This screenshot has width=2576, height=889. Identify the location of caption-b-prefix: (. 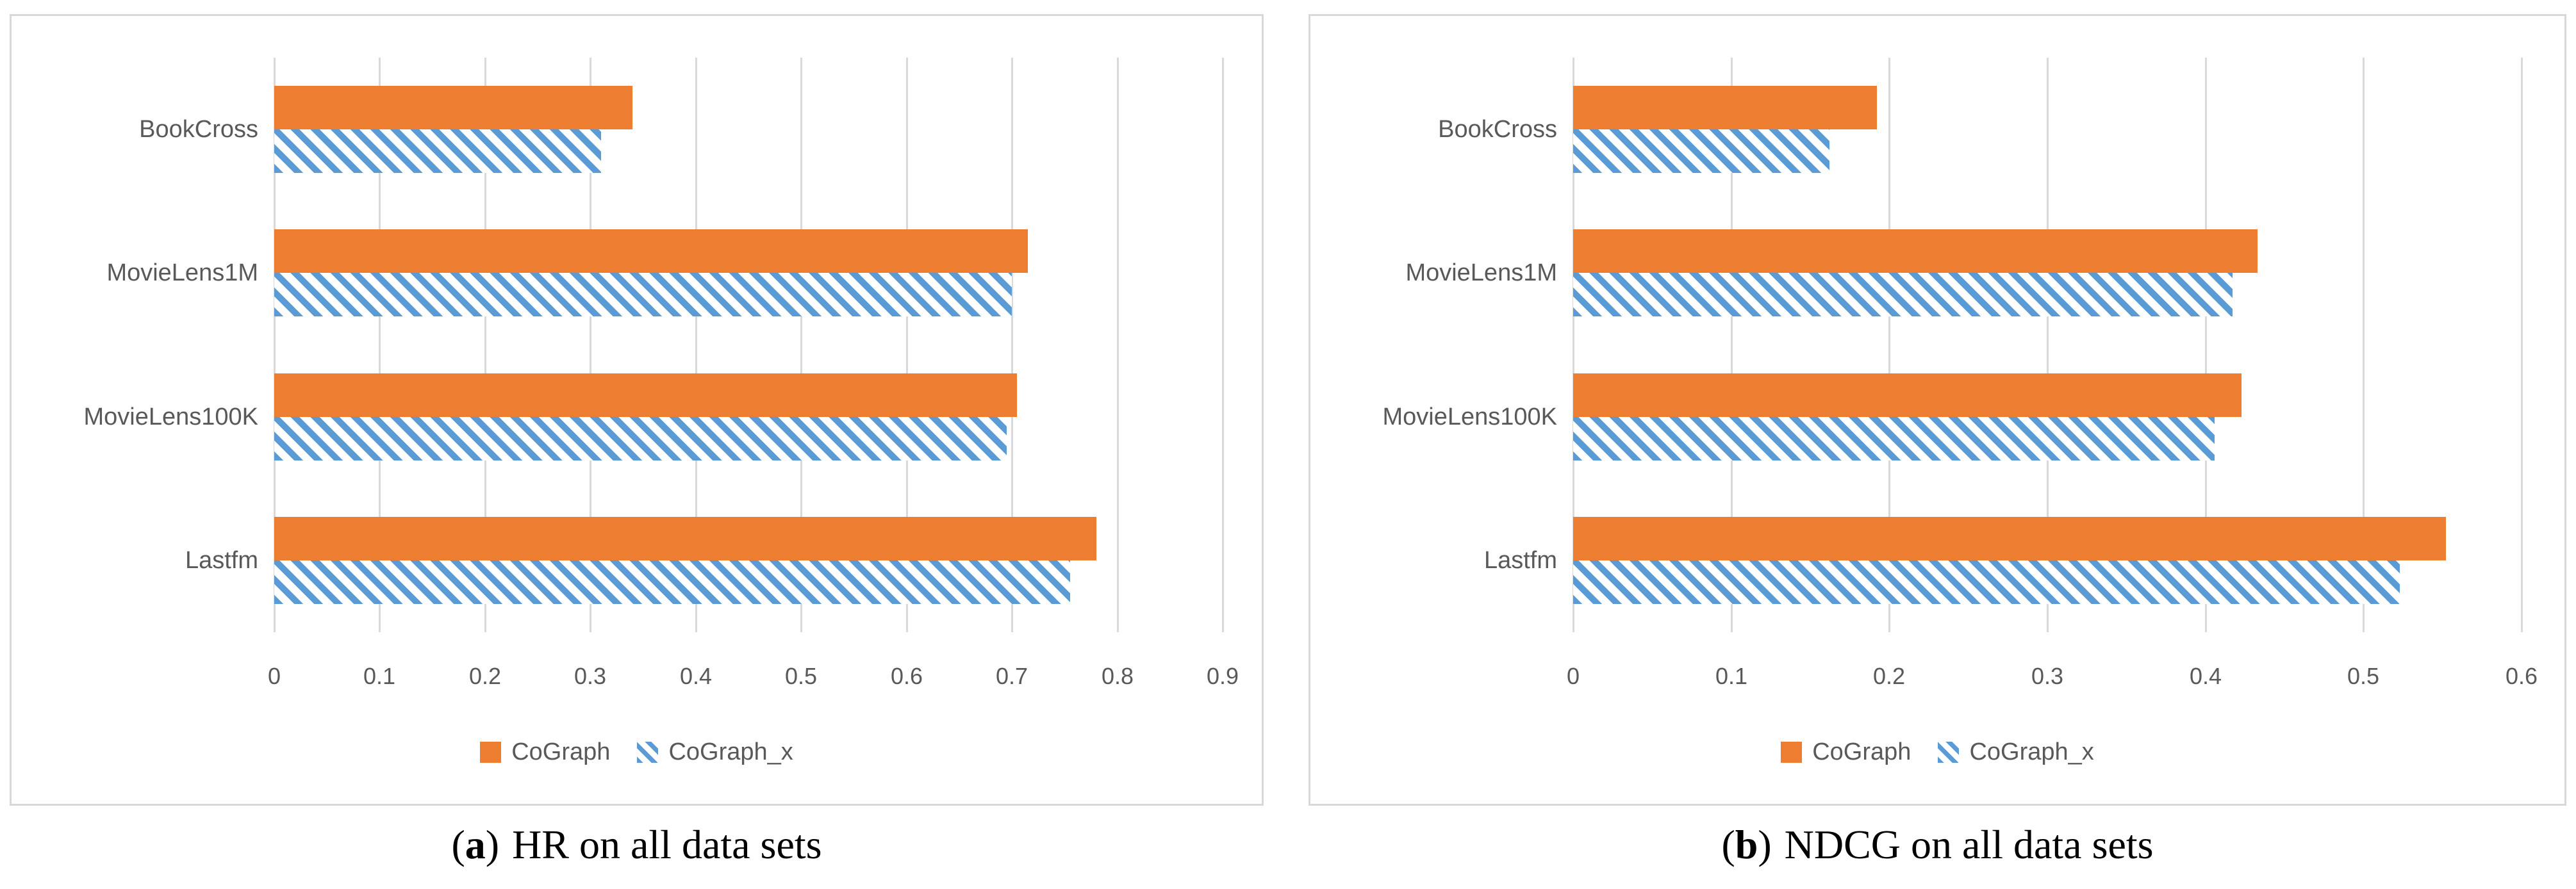
(1728, 844).